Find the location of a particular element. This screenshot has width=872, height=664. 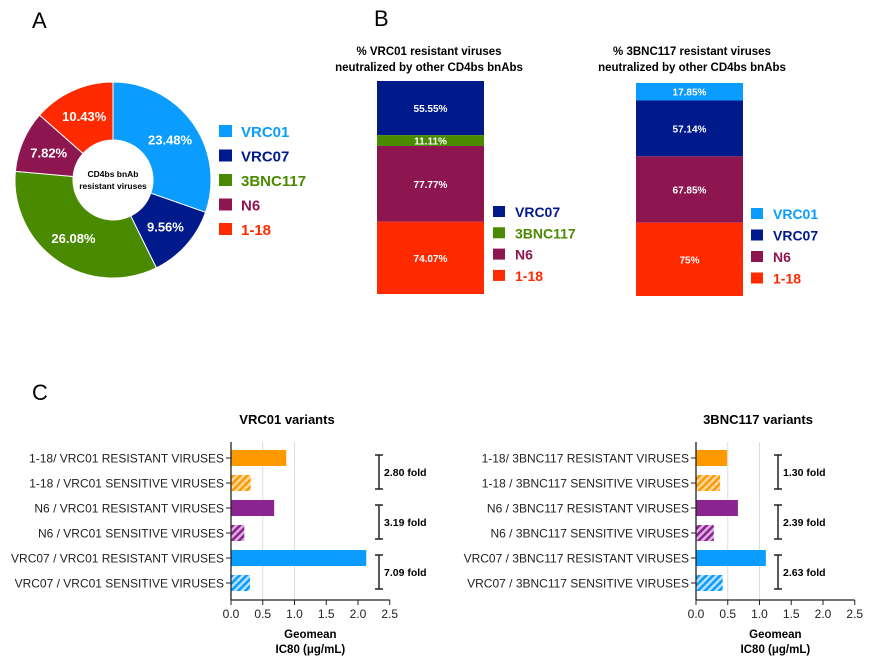

category-label: 1-18 / 3BNC117 SENSITIVE VIRUSES is located at coordinates (585, 484).